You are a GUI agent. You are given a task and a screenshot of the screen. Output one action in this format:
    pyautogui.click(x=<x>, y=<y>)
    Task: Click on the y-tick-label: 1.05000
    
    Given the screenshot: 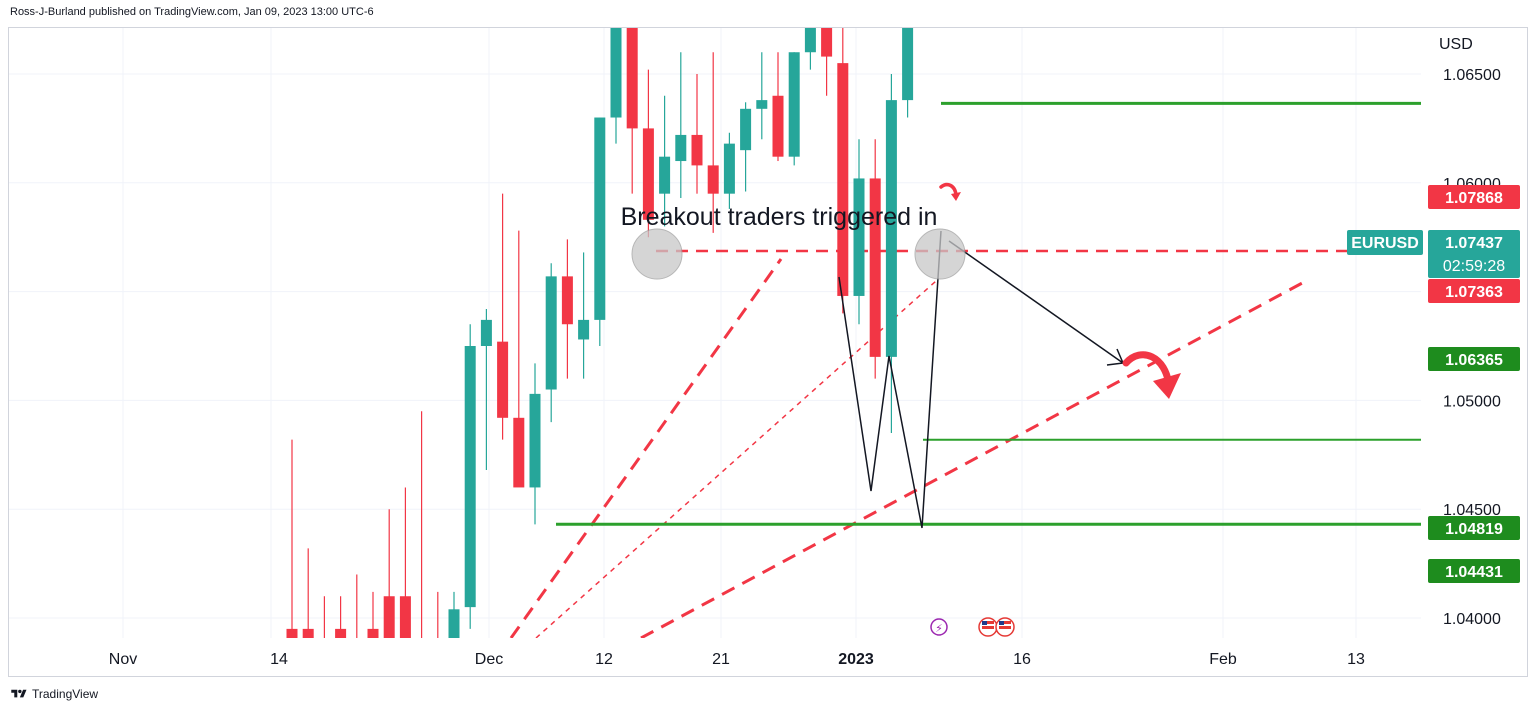 What is the action you would take?
    pyautogui.click(x=1472, y=401)
    